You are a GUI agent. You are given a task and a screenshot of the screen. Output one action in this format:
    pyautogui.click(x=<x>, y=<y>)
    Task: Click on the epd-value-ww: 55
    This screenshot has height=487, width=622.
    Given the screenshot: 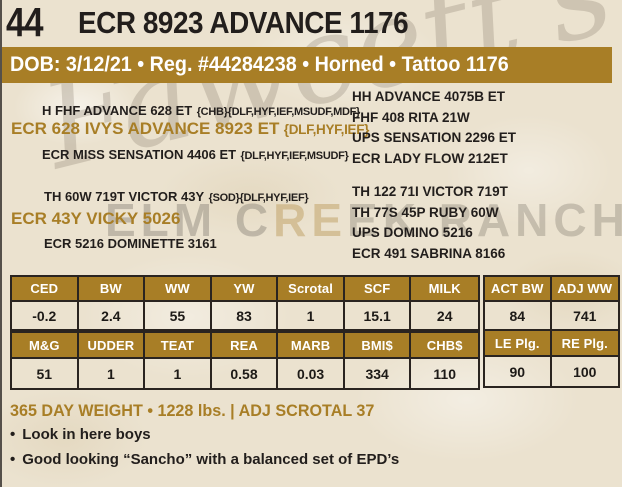 What is the action you would take?
    pyautogui.click(x=178, y=315)
    